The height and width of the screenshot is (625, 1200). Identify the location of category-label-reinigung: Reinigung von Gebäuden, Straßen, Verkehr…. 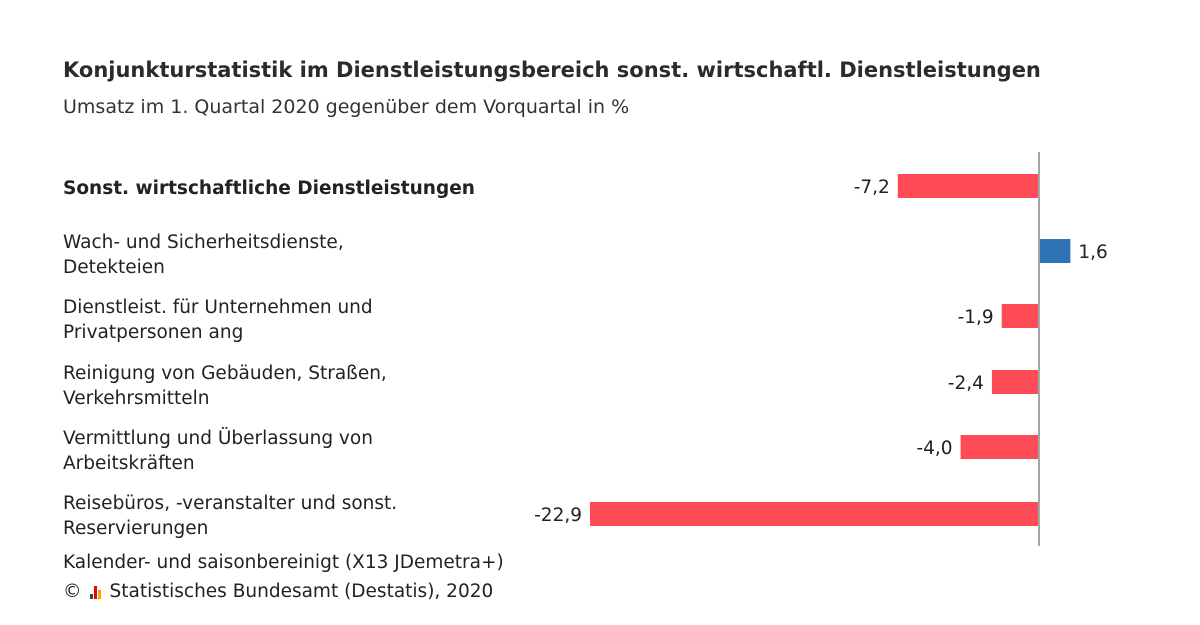
(283, 386).